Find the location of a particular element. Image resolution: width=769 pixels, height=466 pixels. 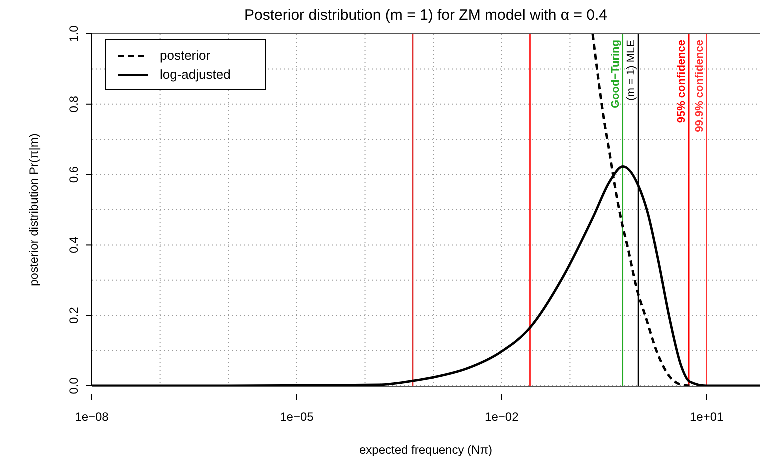

y-axis-title: posterior distribution Pr(π|m) is located at coordinates (34, 210).